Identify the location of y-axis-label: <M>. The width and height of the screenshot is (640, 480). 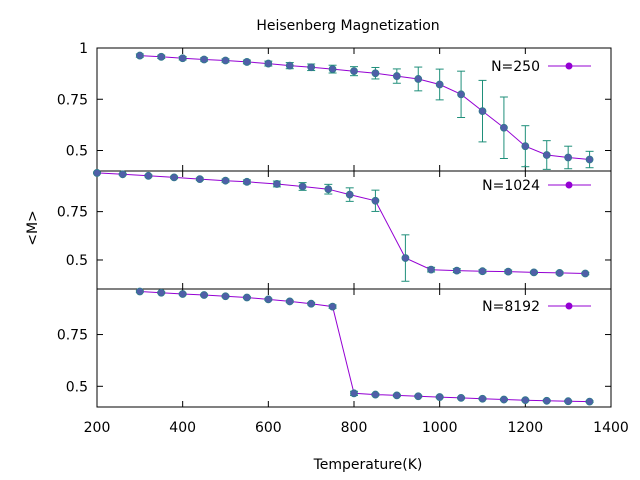
(33, 228).